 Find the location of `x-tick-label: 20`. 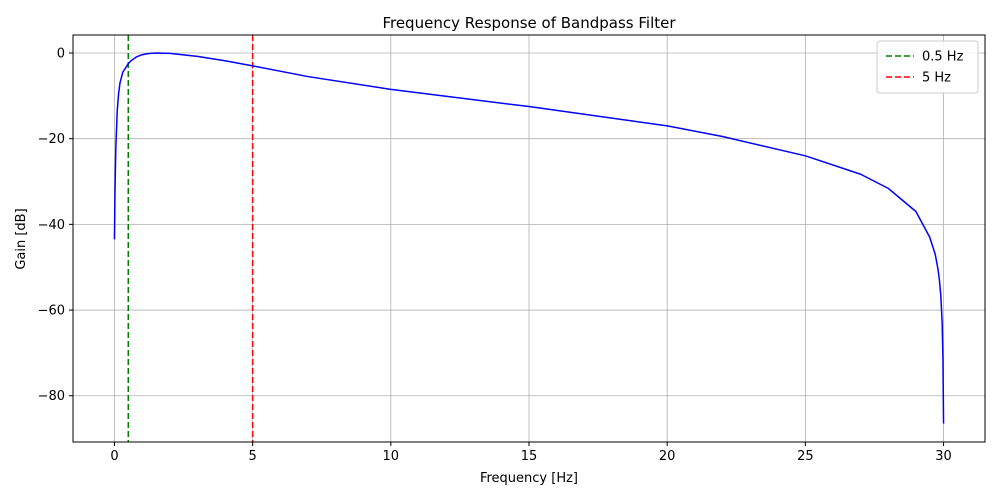

x-tick-label: 20 is located at coordinates (667, 456).